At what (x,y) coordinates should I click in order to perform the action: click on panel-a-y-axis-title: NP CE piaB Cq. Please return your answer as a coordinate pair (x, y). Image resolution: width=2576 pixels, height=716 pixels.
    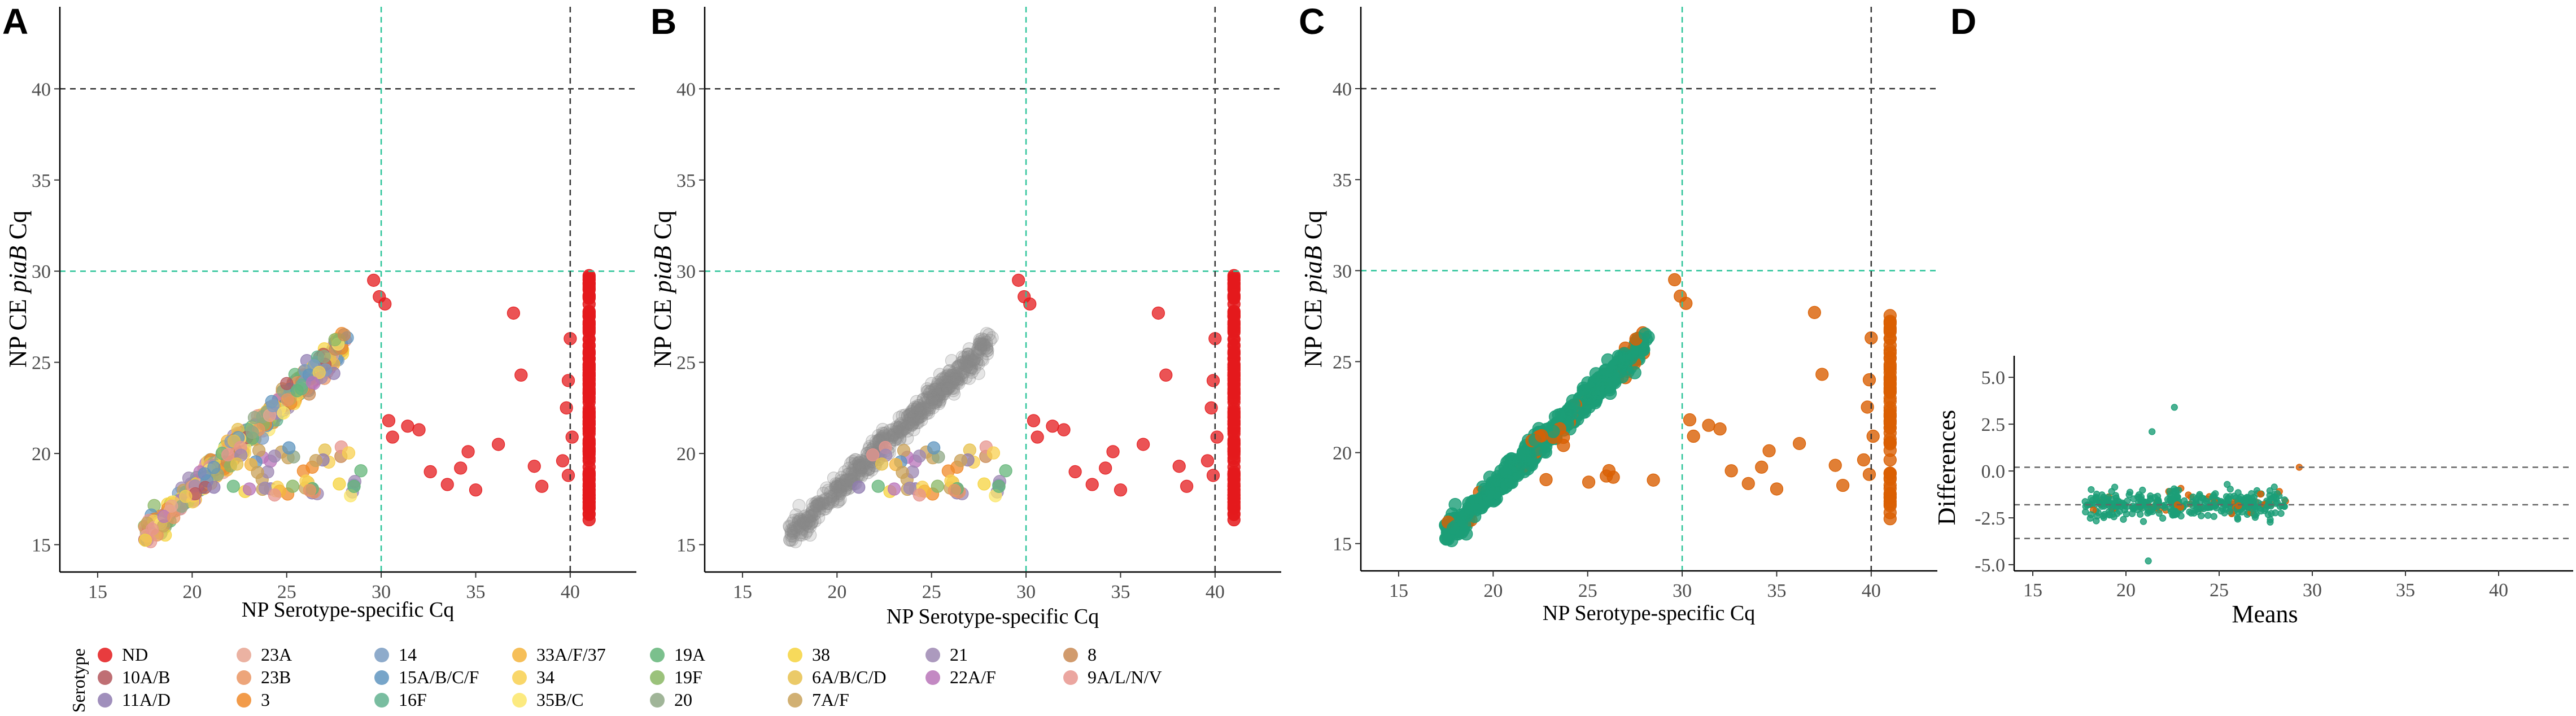
    Looking at the image, I should click on (18, 290).